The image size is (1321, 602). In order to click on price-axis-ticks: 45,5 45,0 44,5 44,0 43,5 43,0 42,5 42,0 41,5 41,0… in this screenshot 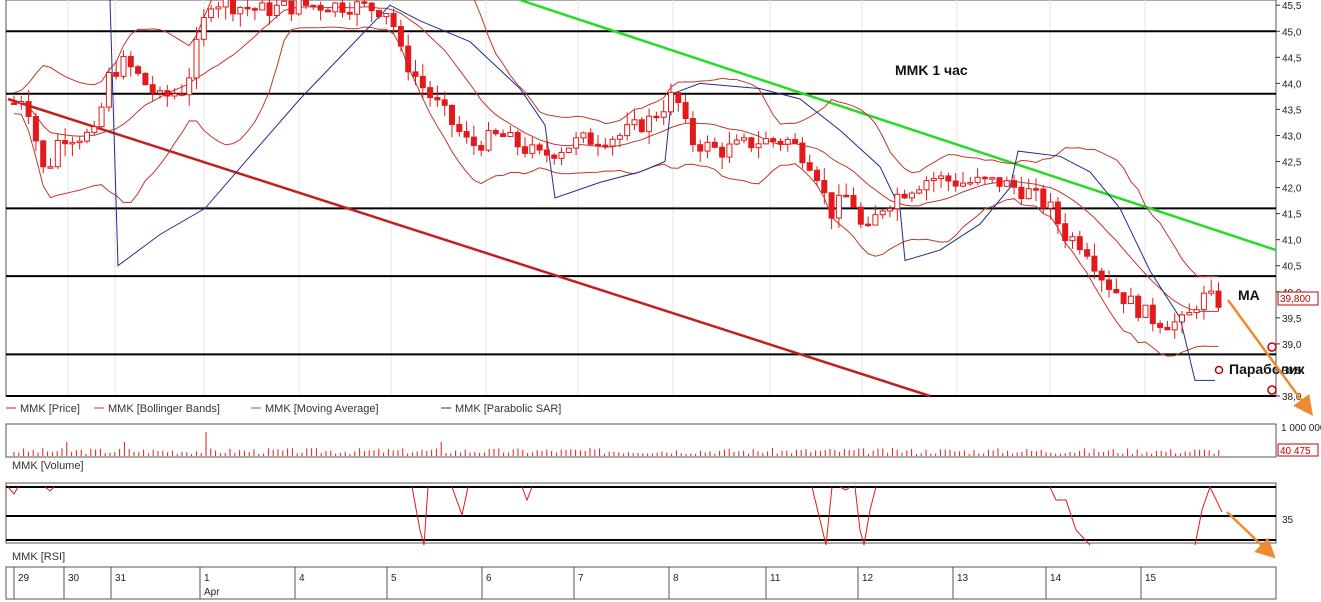, I will do `click(1289, 202)`.